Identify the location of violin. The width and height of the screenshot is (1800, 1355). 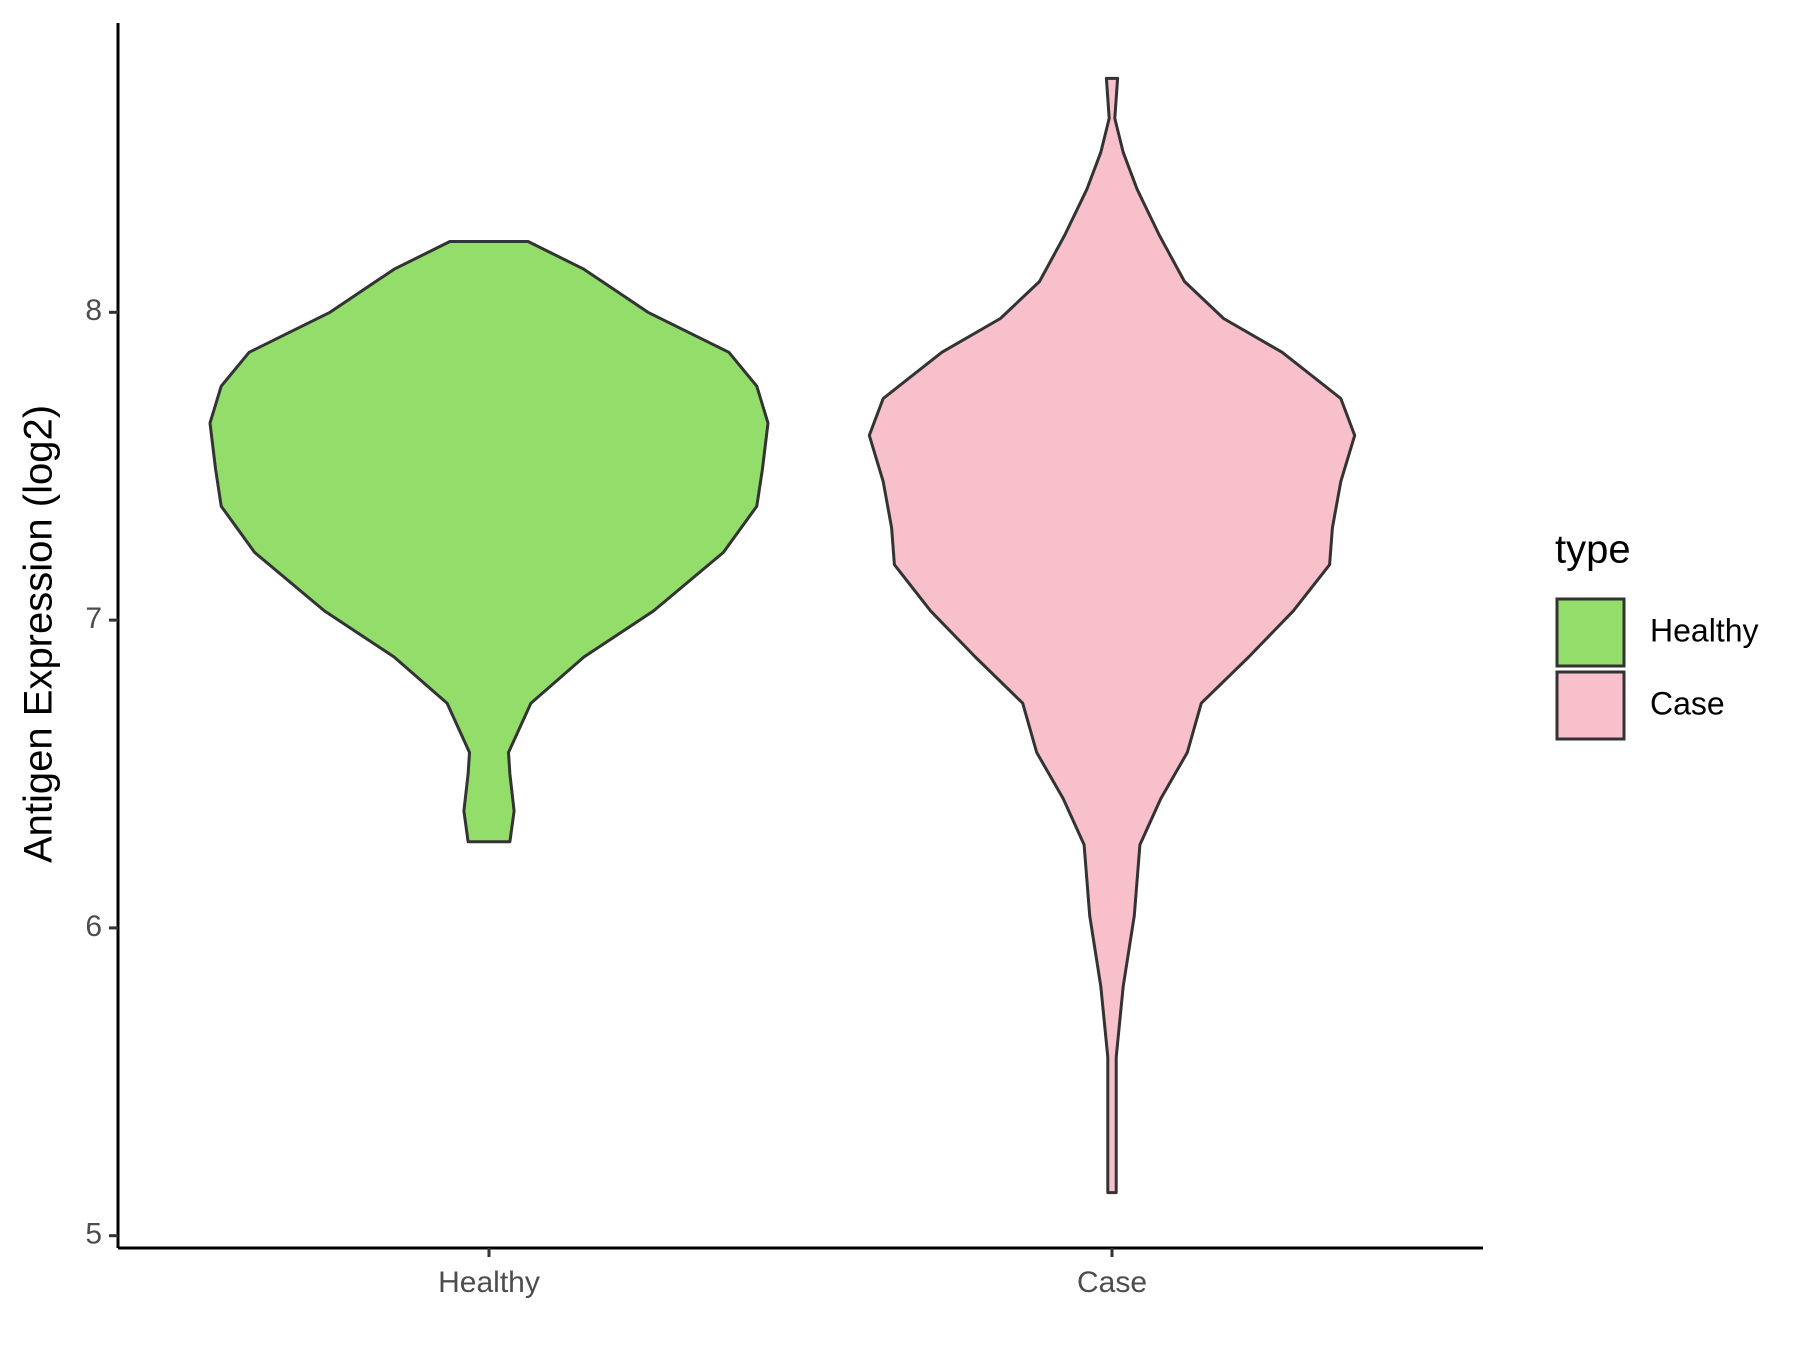
(489, 542).